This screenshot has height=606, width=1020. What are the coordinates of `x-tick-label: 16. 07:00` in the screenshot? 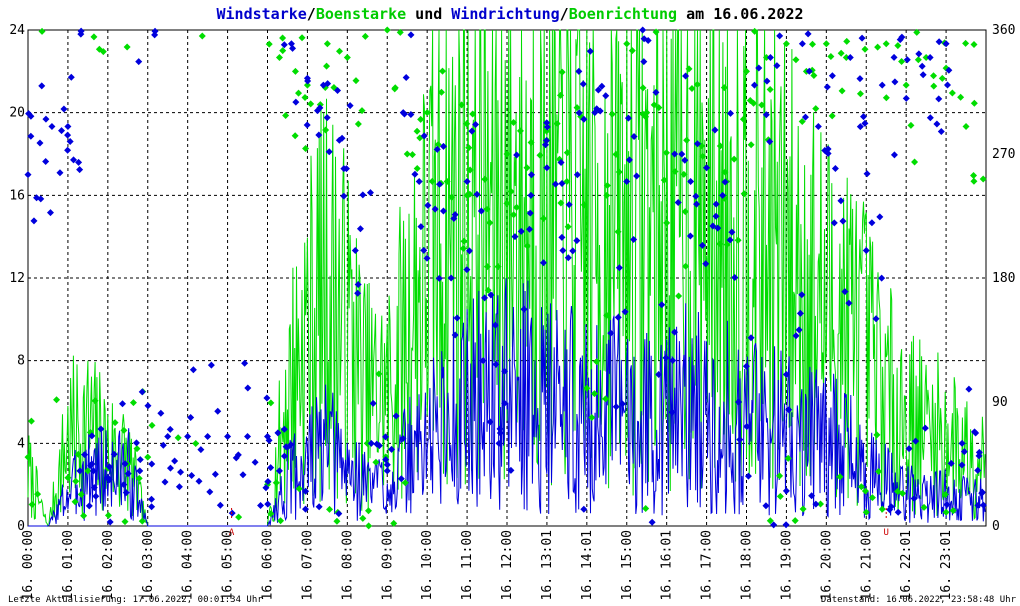 It's located at (307, 565).